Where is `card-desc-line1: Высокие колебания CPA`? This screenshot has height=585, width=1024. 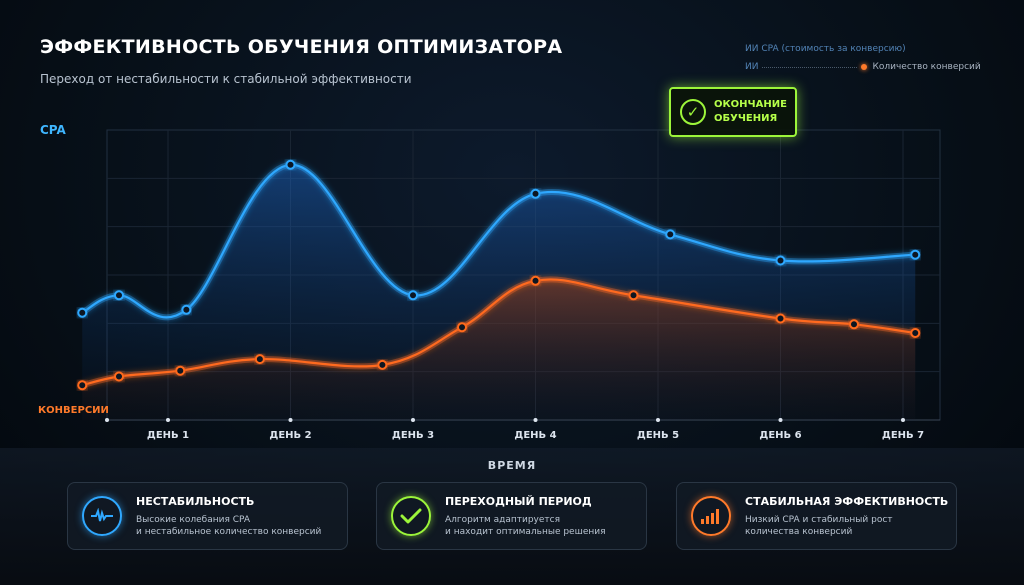
card-desc-line1: Высокие колебания CPA is located at coordinates (193, 519).